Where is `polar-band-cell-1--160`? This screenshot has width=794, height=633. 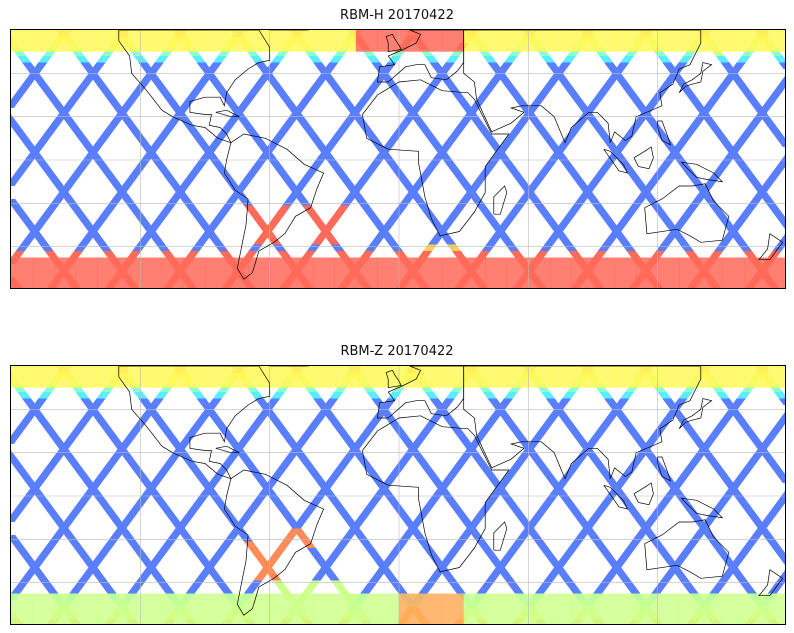
polar-band-cell-1--160 is located at coordinates (65, 272).